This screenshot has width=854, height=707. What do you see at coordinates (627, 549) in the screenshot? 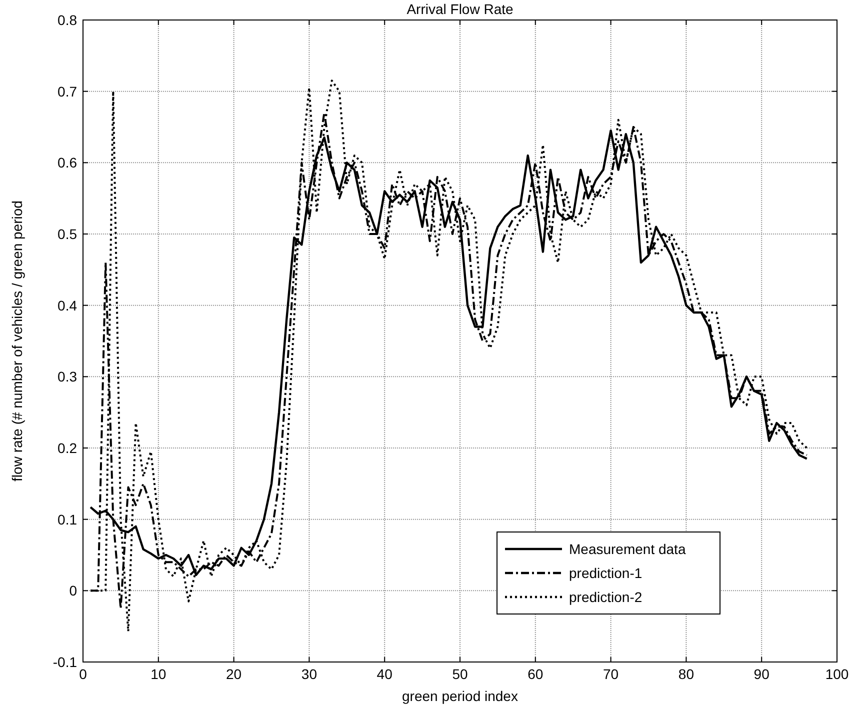
I see `legend-label: Measurement data` at bounding box center [627, 549].